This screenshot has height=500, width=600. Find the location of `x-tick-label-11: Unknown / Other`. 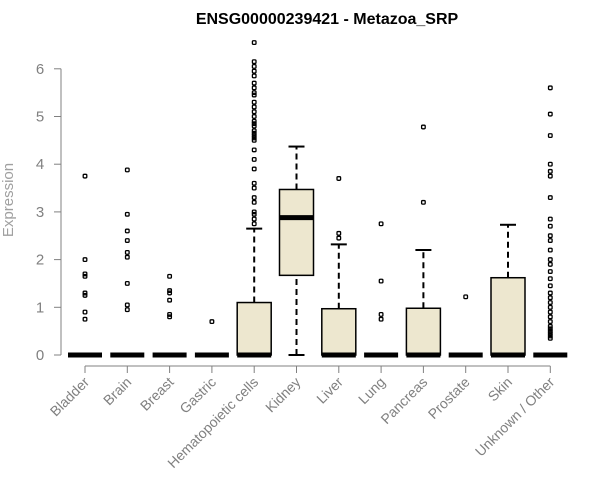

x-tick-label-11: Unknown / Other is located at coordinates (515, 417).